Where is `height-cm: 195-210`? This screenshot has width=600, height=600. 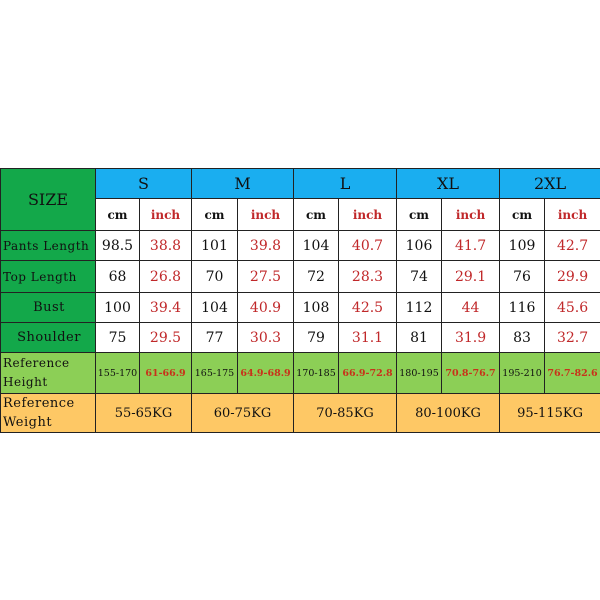 height-cm: 195-210 is located at coordinates (522, 373).